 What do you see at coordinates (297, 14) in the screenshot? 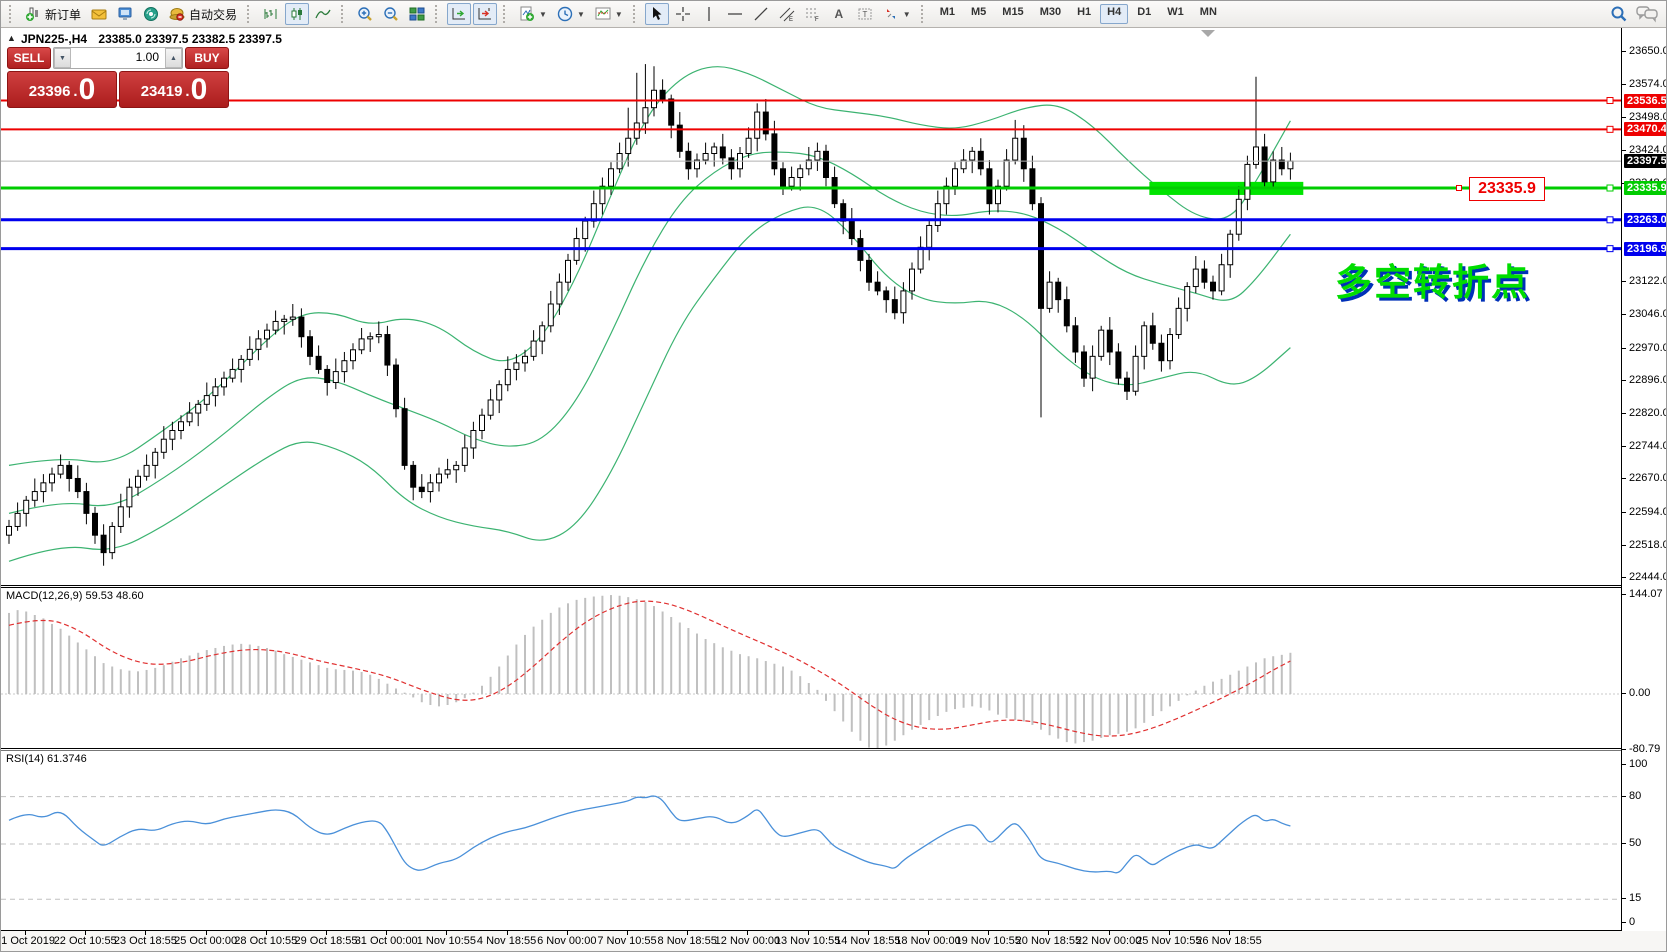
I see `candlestick-chart-button` at bounding box center [297, 14].